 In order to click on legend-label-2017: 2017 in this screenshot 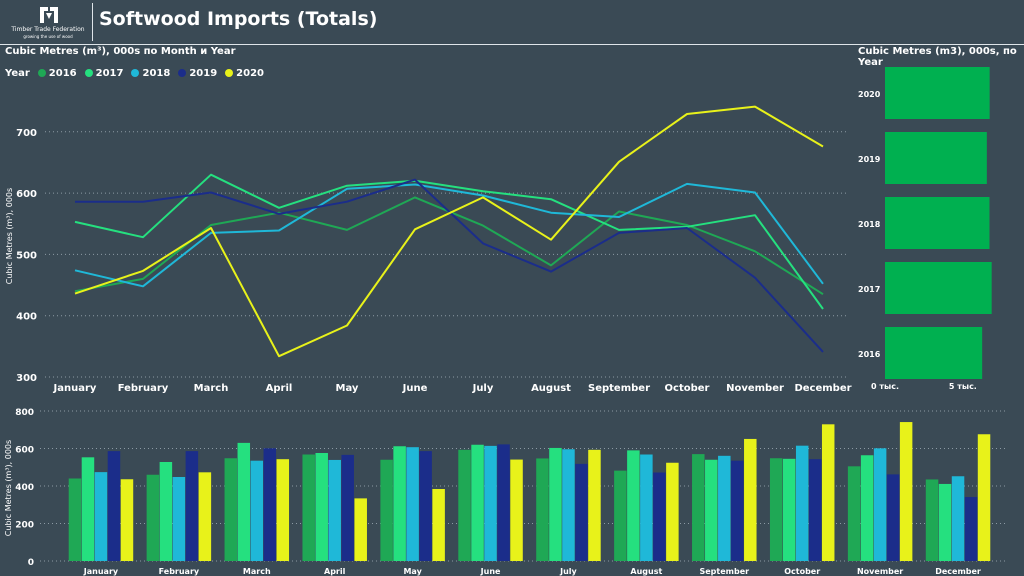, I will do `click(109, 73)`.